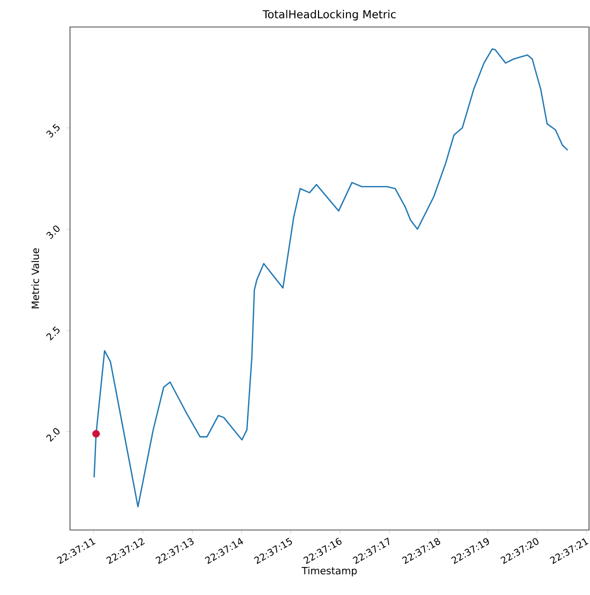 The image size is (590, 595). I want to click on y-tick-label: 3.0, so click(53, 233).